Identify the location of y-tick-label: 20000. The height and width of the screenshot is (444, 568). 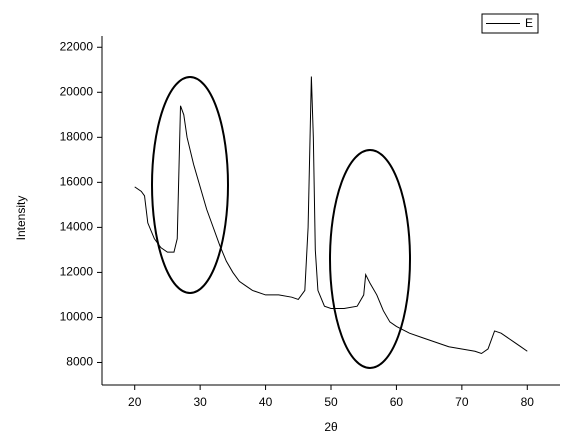
(77, 91).